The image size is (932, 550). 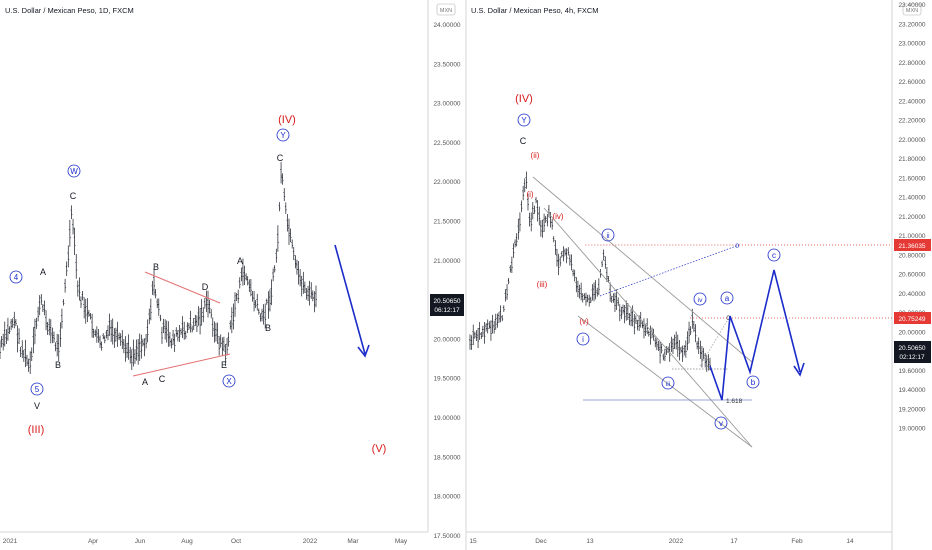 I want to click on wave-label-B-2: B, so click(x=156, y=267).